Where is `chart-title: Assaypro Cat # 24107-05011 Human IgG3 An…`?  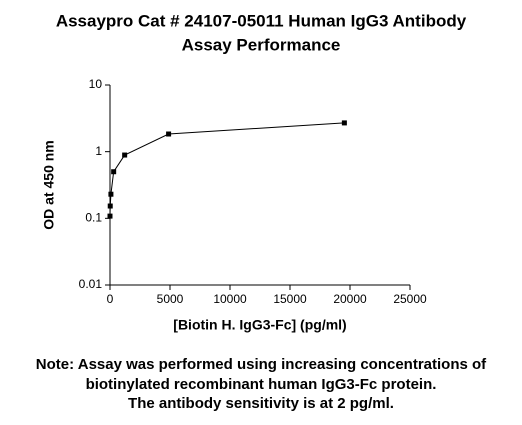 chart-title: Assaypro Cat # 24107-05011 Human IgG3 An… is located at coordinates (261, 20).